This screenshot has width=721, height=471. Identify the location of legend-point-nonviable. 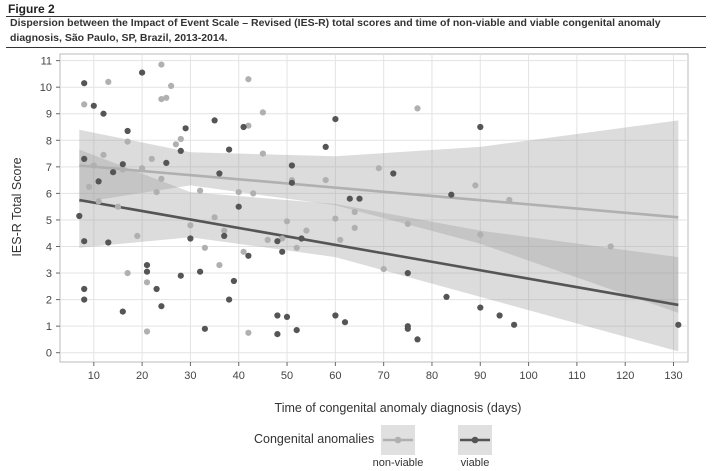
(398, 440).